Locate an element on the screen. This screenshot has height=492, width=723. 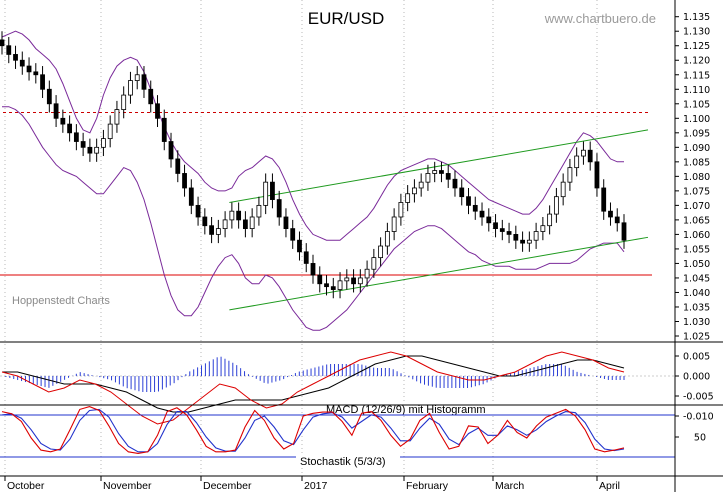
price-tick-label: 1.105 is located at coordinates (696, 104).